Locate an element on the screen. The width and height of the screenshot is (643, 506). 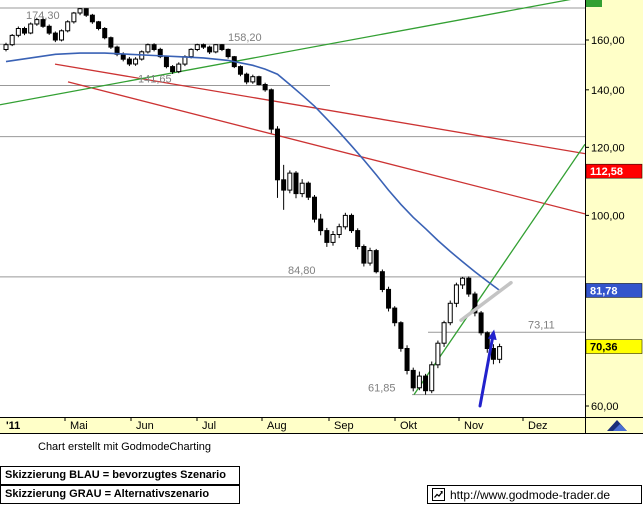
axis-tick-label: 140,00 is located at coordinates (608, 91).